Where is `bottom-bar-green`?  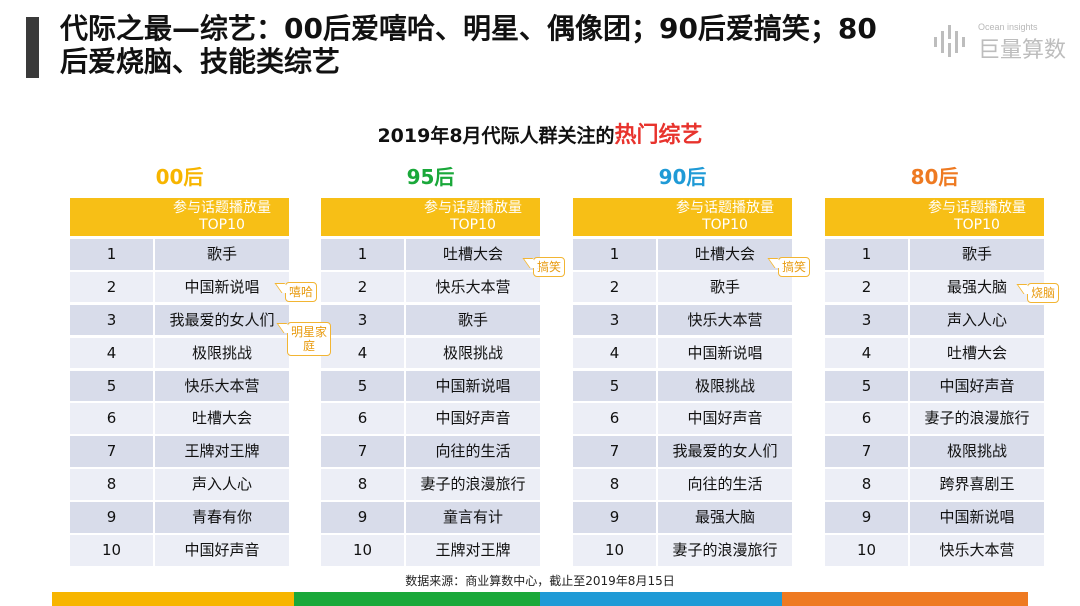 bottom-bar-green is located at coordinates (417, 599).